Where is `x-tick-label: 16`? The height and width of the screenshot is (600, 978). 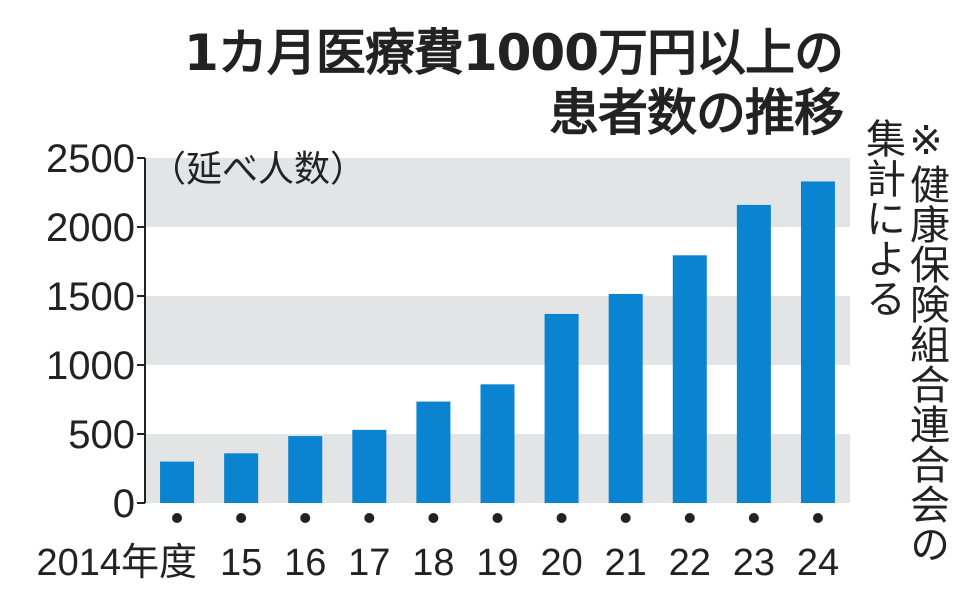
x-tick-label: 16 is located at coordinates (305, 563).